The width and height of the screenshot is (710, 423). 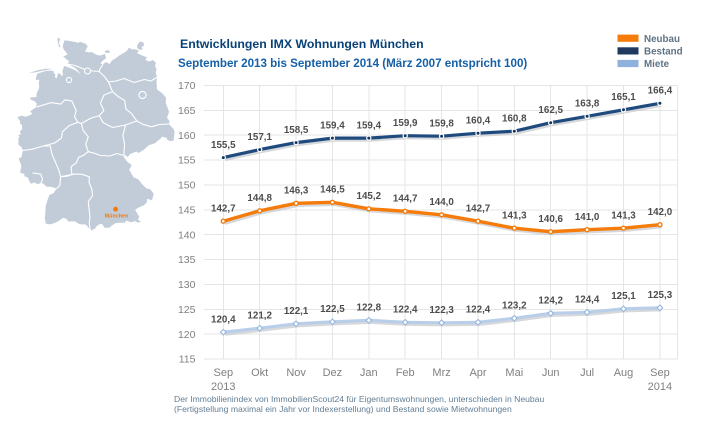 I want to click on svg-text: 165, so click(x=187, y=111).